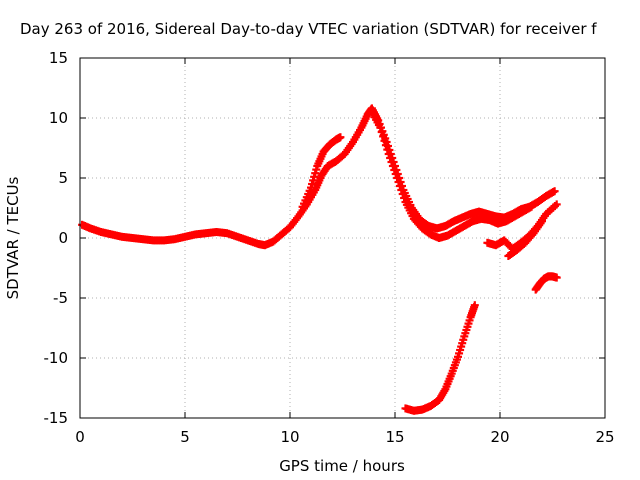 This screenshot has height=480, width=640. What do you see at coordinates (185, 437) in the screenshot?
I see `x-tick-label: 5` at bounding box center [185, 437].